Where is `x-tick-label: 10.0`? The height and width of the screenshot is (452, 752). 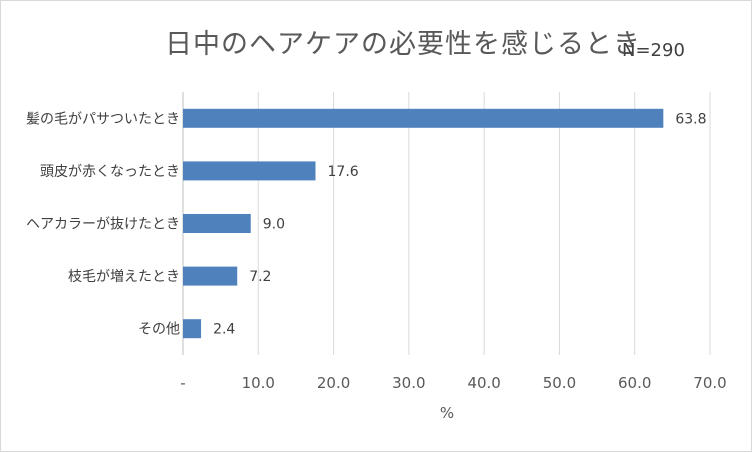
x-tick-label: 10.0 is located at coordinates (258, 383).